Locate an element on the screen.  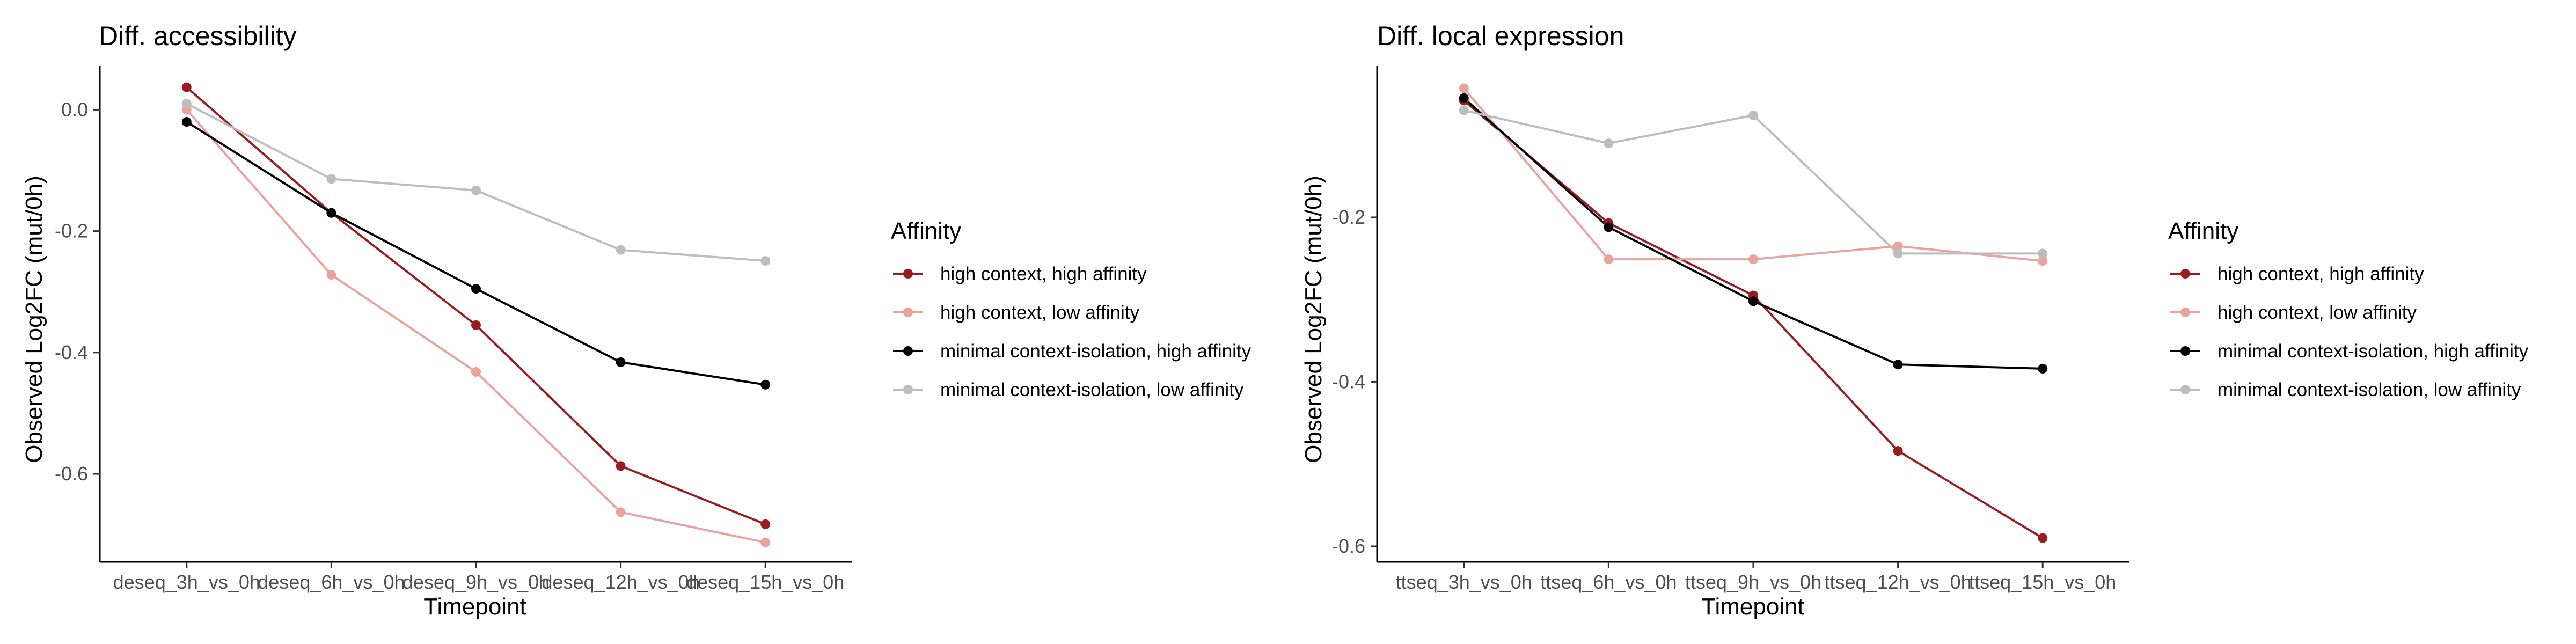
x-tick-label: deseq_3h_vs_0h is located at coordinates (186, 582).